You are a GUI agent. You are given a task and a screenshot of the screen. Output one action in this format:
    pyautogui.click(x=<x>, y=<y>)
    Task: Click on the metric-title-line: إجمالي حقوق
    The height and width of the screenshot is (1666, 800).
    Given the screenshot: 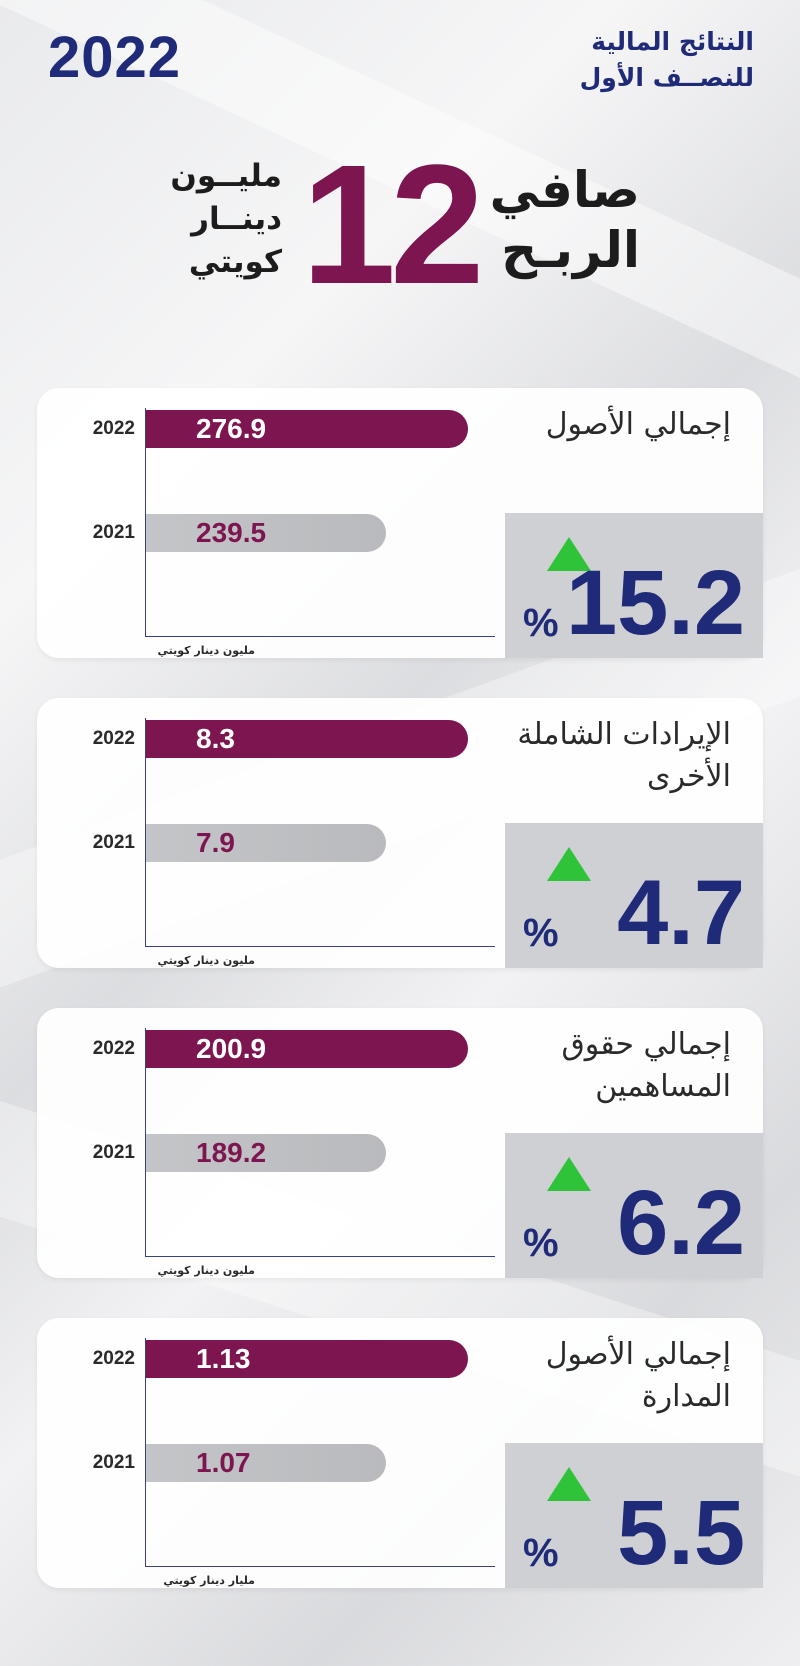 What is the action you would take?
    pyautogui.click(x=646, y=1044)
    